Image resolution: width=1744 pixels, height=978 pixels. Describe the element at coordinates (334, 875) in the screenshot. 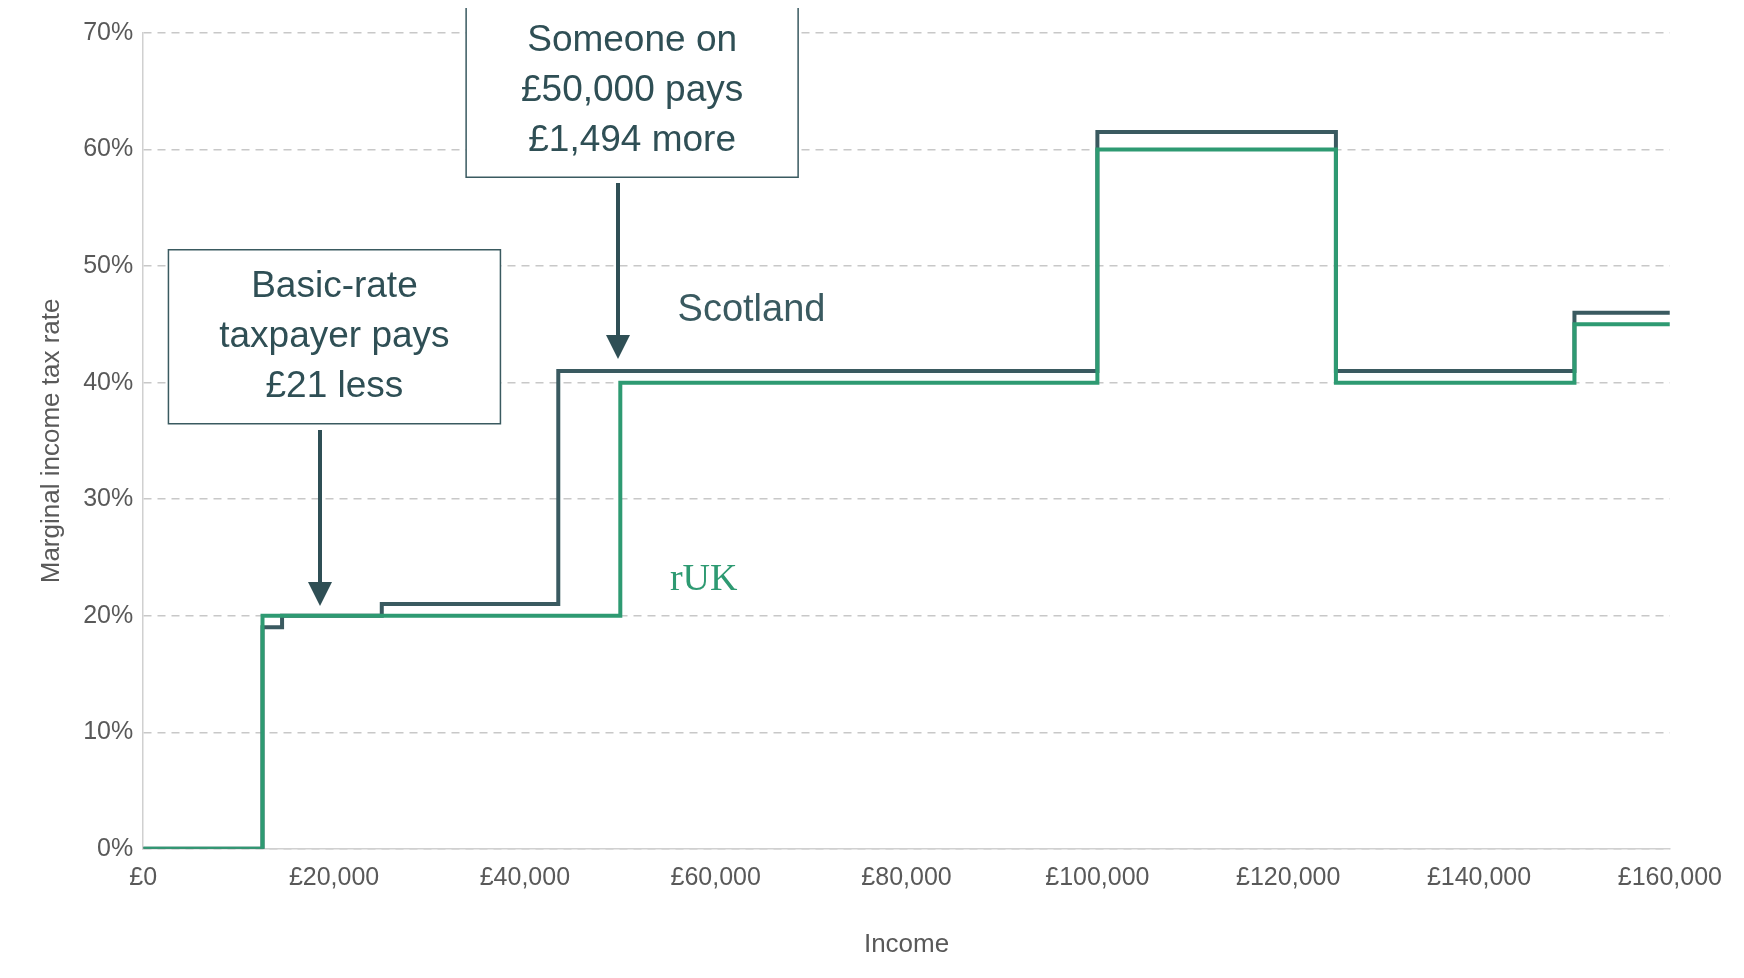

I see `x-tick-label: £20,000` at that location.